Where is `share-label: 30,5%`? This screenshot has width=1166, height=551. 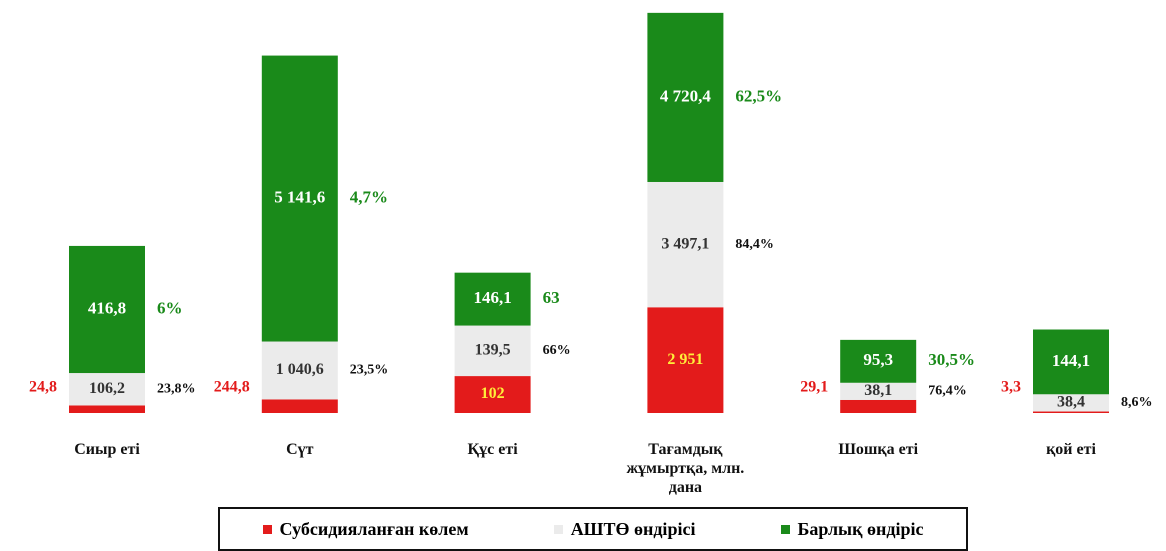
share-label: 30,5% is located at coordinates (951, 359).